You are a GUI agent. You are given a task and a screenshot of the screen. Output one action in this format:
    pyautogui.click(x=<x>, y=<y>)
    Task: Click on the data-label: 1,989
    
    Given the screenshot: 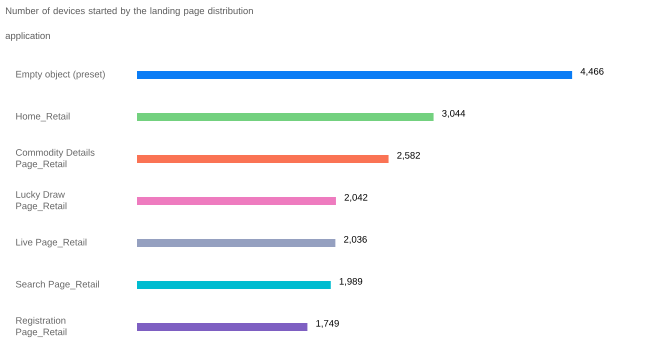 What is the action you would take?
    pyautogui.click(x=351, y=282)
    